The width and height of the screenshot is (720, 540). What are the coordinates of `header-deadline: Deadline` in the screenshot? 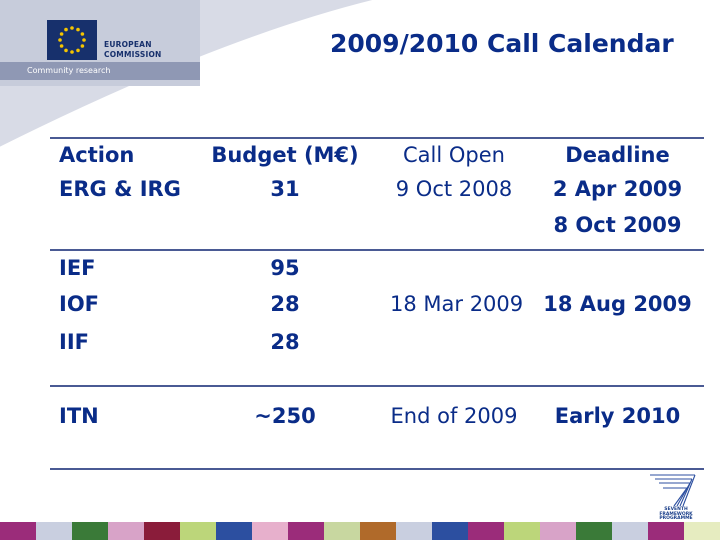 It's located at (617, 155).